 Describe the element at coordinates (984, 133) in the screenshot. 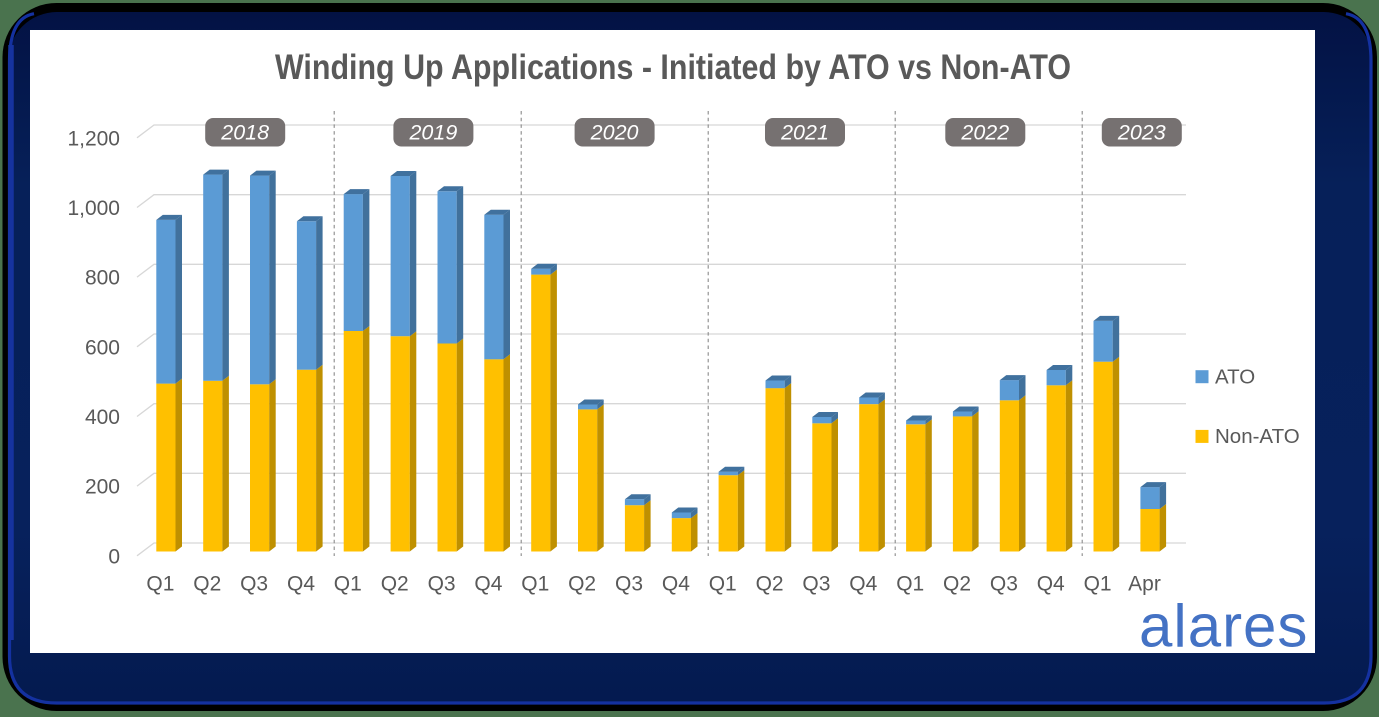

I see `svg-text: 2022` at that location.